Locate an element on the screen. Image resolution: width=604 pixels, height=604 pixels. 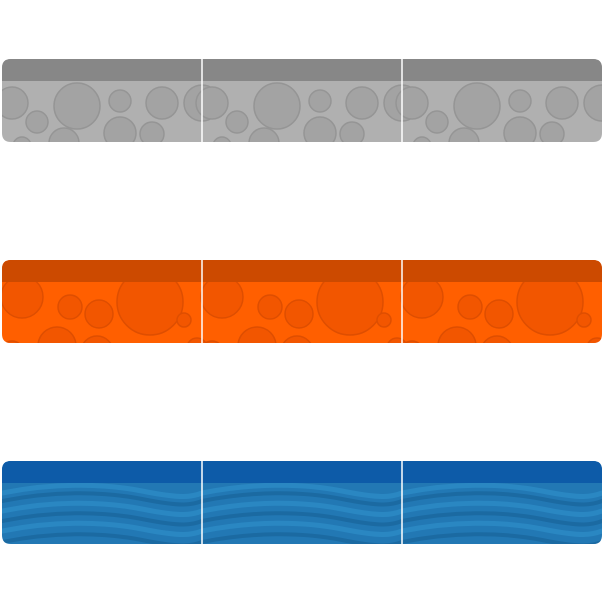
water-platform-strip is located at coordinates (302, 502).